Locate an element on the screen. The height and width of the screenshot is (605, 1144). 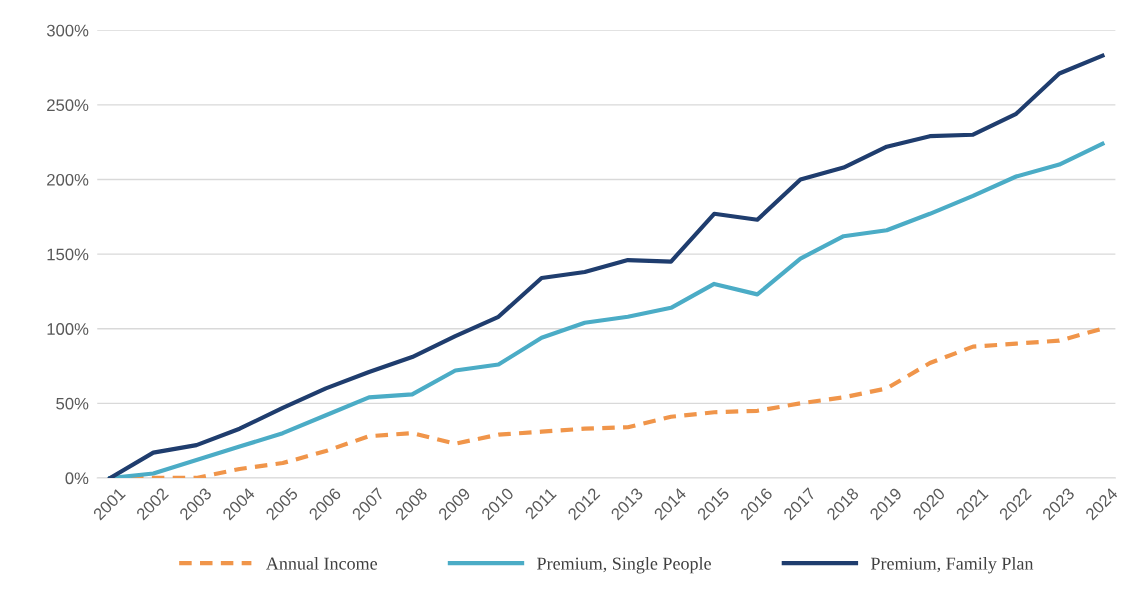
y-tick-label: 0% is located at coordinates (77, 478).